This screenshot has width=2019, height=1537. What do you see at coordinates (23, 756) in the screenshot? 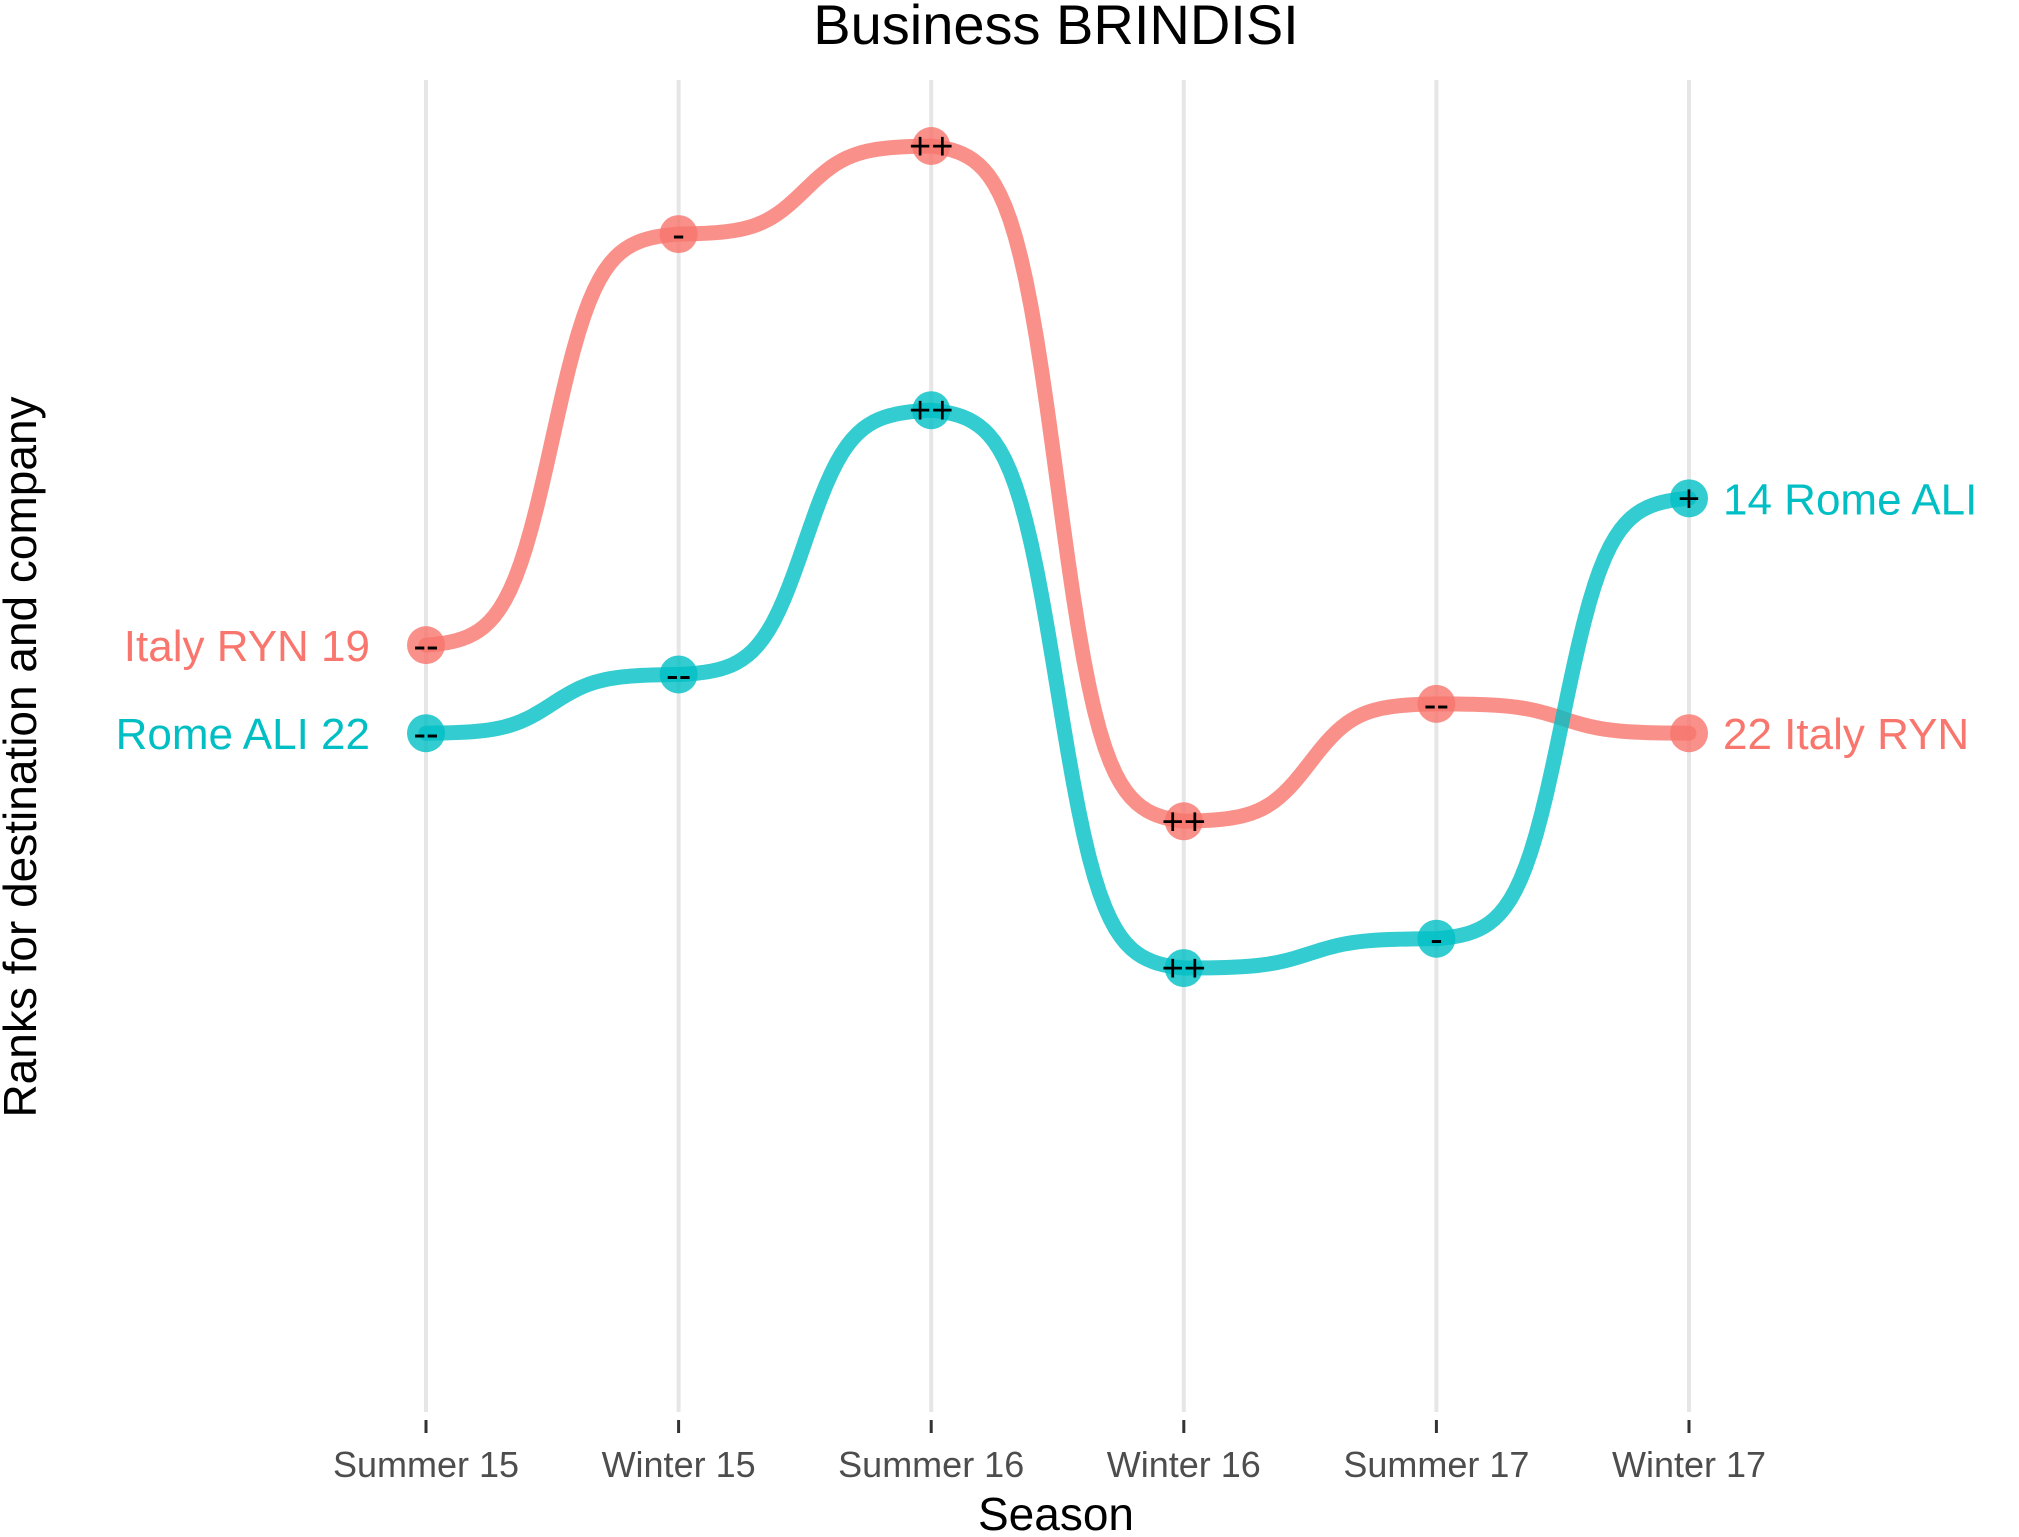
I see `y-axis-title: Ranks for destination and company` at bounding box center [23, 756].